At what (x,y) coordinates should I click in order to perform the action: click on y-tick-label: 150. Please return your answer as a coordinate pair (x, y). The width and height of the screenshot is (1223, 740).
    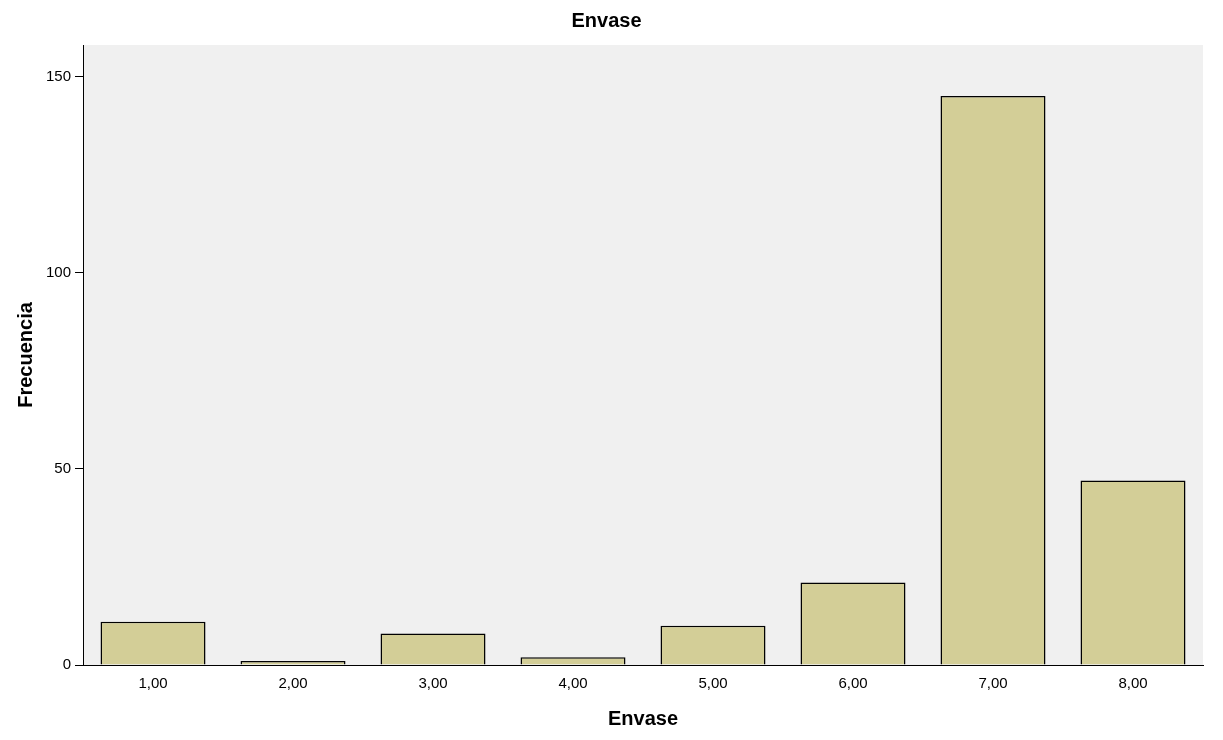
    Looking at the image, I should click on (59, 75).